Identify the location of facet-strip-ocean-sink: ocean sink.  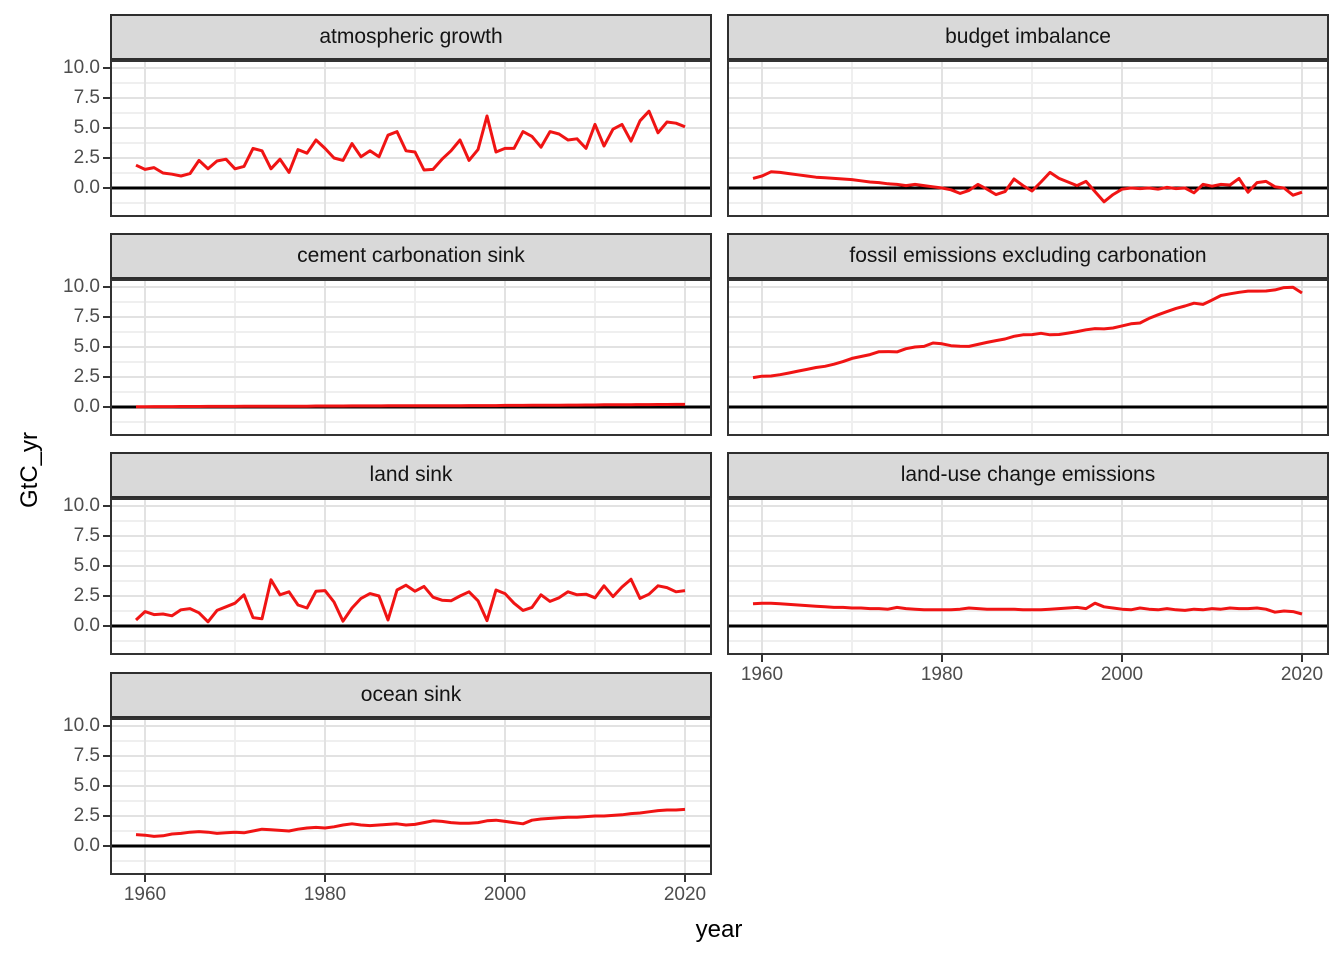
(411, 695).